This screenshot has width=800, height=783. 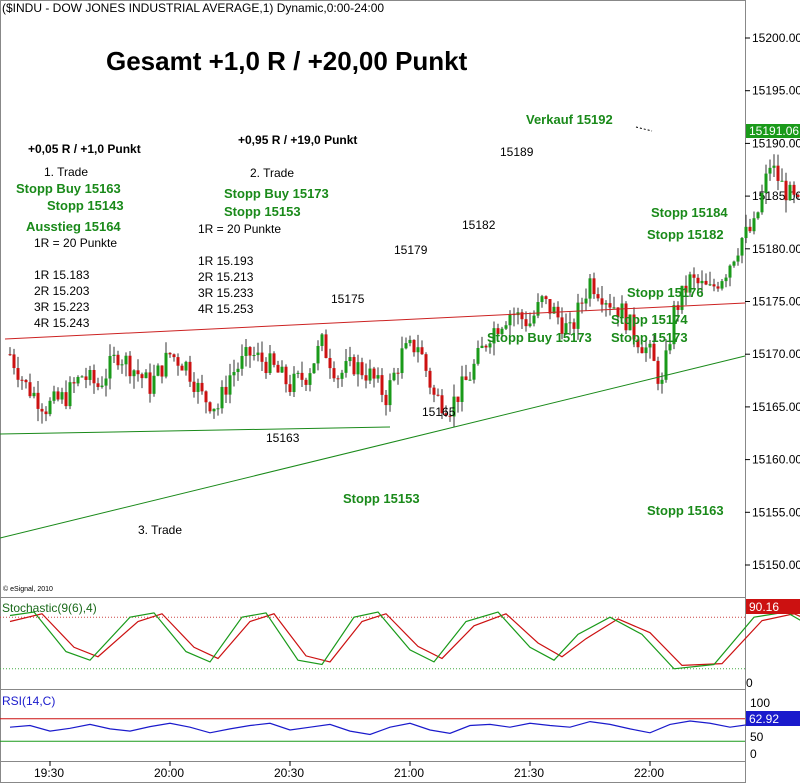 What do you see at coordinates (776, 407) in the screenshot?
I see `y-tick-label: 15165.00` at bounding box center [776, 407].